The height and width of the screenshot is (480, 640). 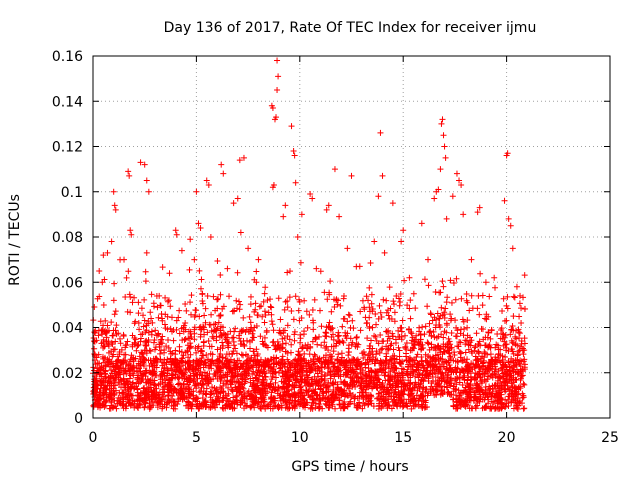 What do you see at coordinates (15, 240) in the screenshot?
I see `y-axis-label: ROTI / TECUs` at bounding box center [15, 240].